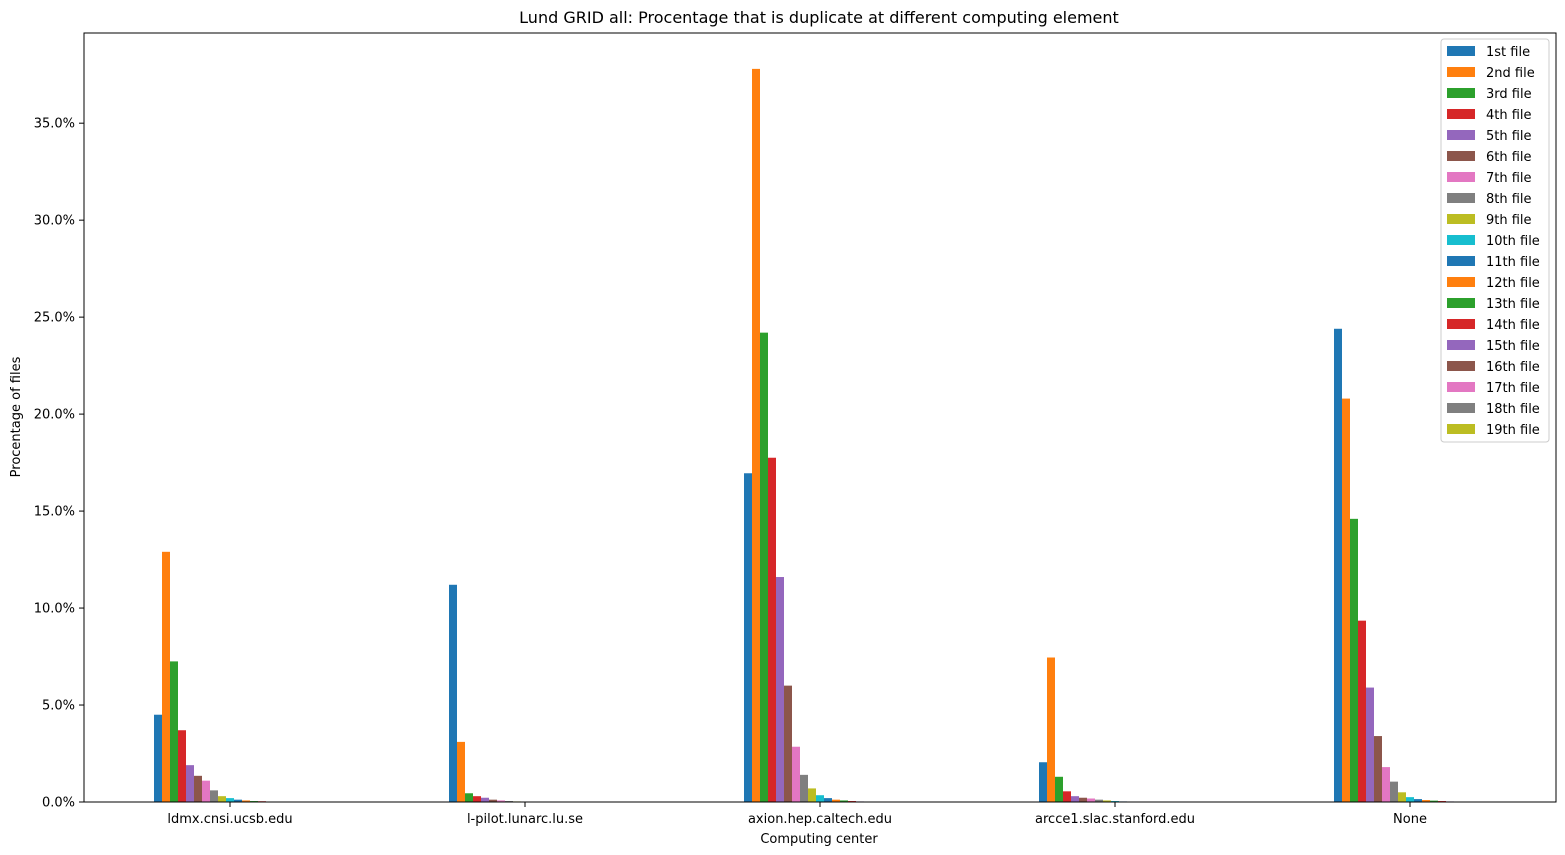 This screenshot has width=1565, height=855. What do you see at coordinates (1509, 199) in the screenshot?
I see `legend-label: 8th file` at bounding box center [1509, 199].